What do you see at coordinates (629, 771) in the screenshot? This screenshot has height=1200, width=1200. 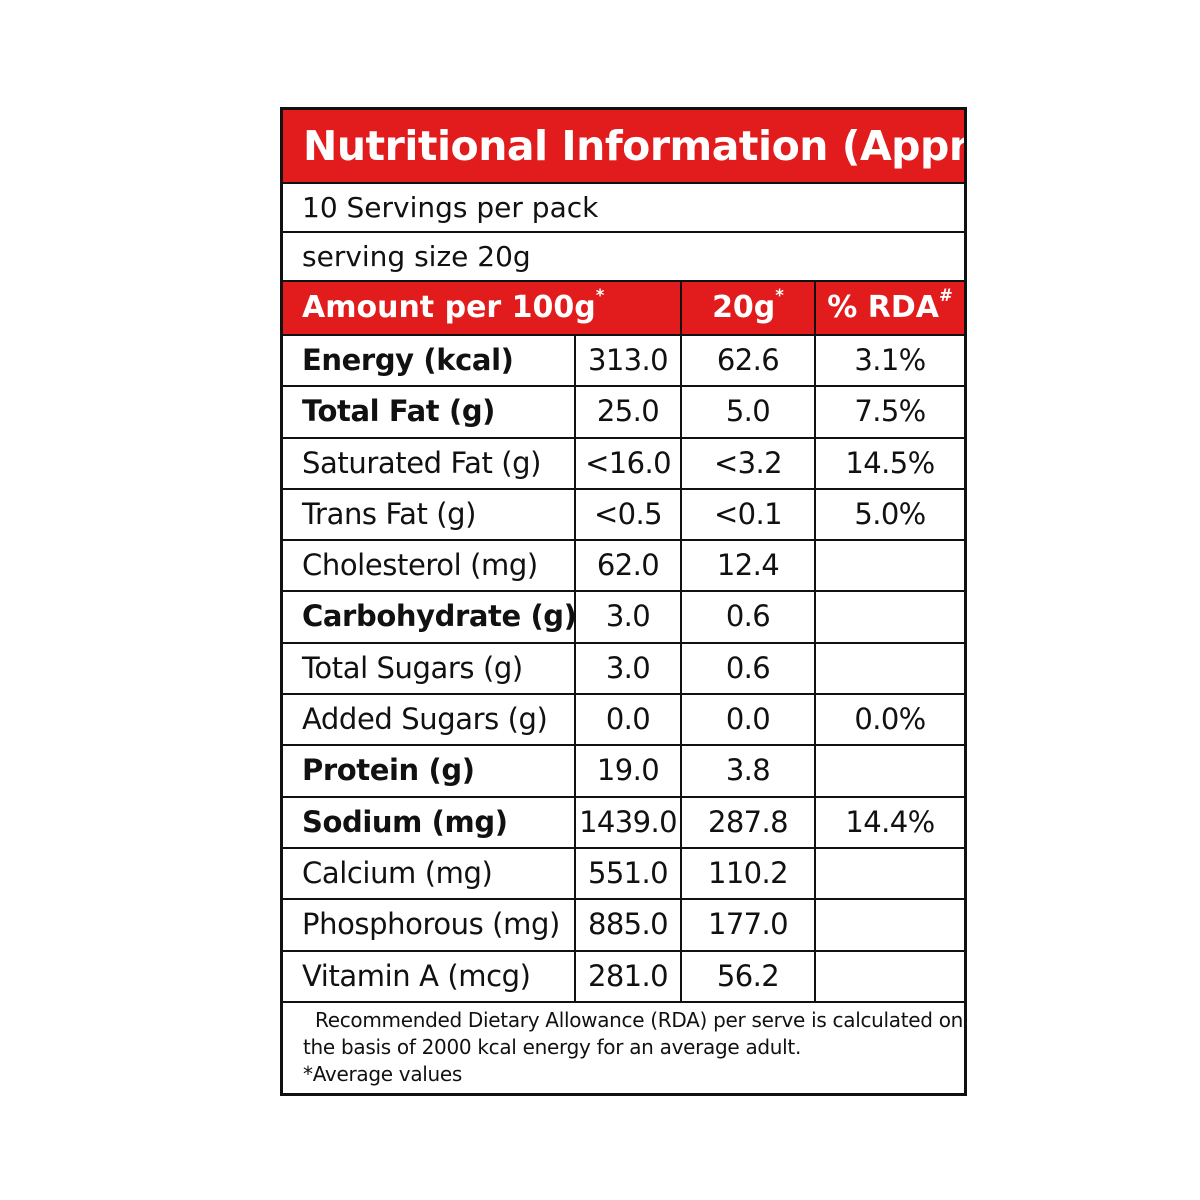 I see `value-per-100g: 19.0` at bounding box center [629, 771].